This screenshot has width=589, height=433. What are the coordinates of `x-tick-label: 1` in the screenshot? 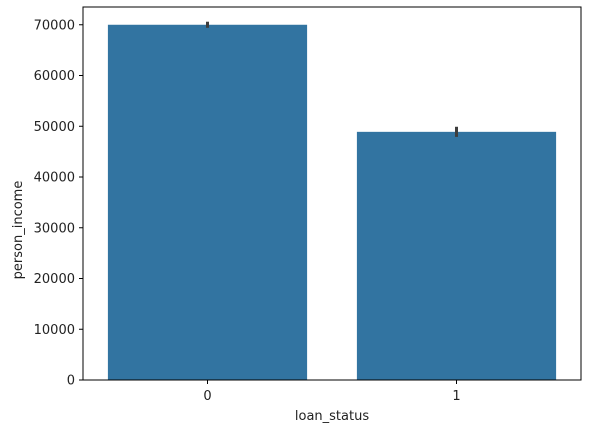 It's located at (456, 396).